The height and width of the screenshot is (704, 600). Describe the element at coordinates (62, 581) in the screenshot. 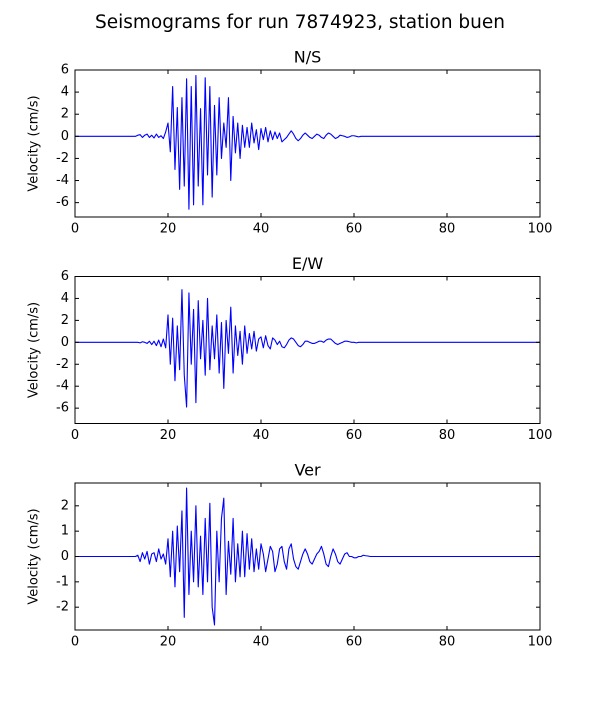

I see `y-tick-label: -1` at that location.